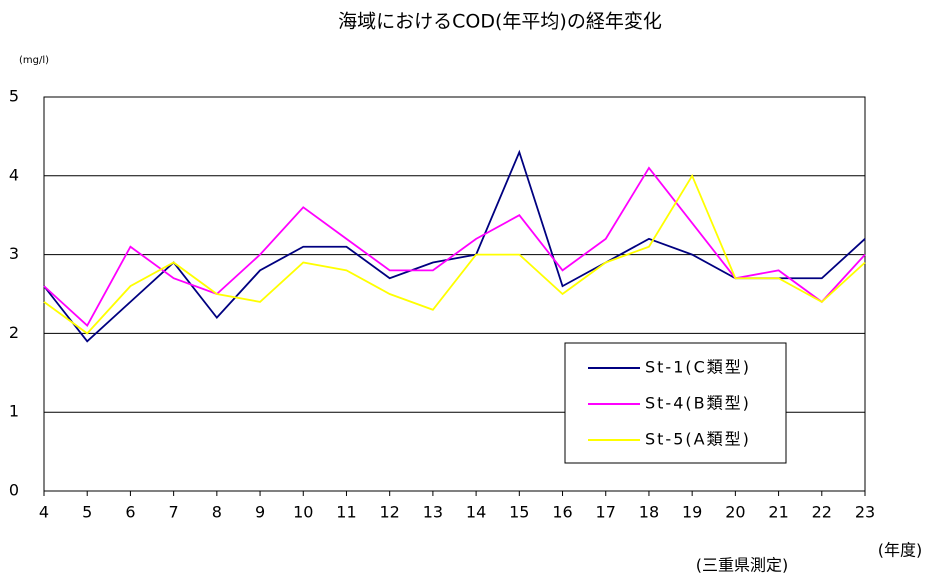  What do you see at coordinates (865, 512) in the screenshot?
I see `x-tick-label: 23` at bounding box center [865, 512].